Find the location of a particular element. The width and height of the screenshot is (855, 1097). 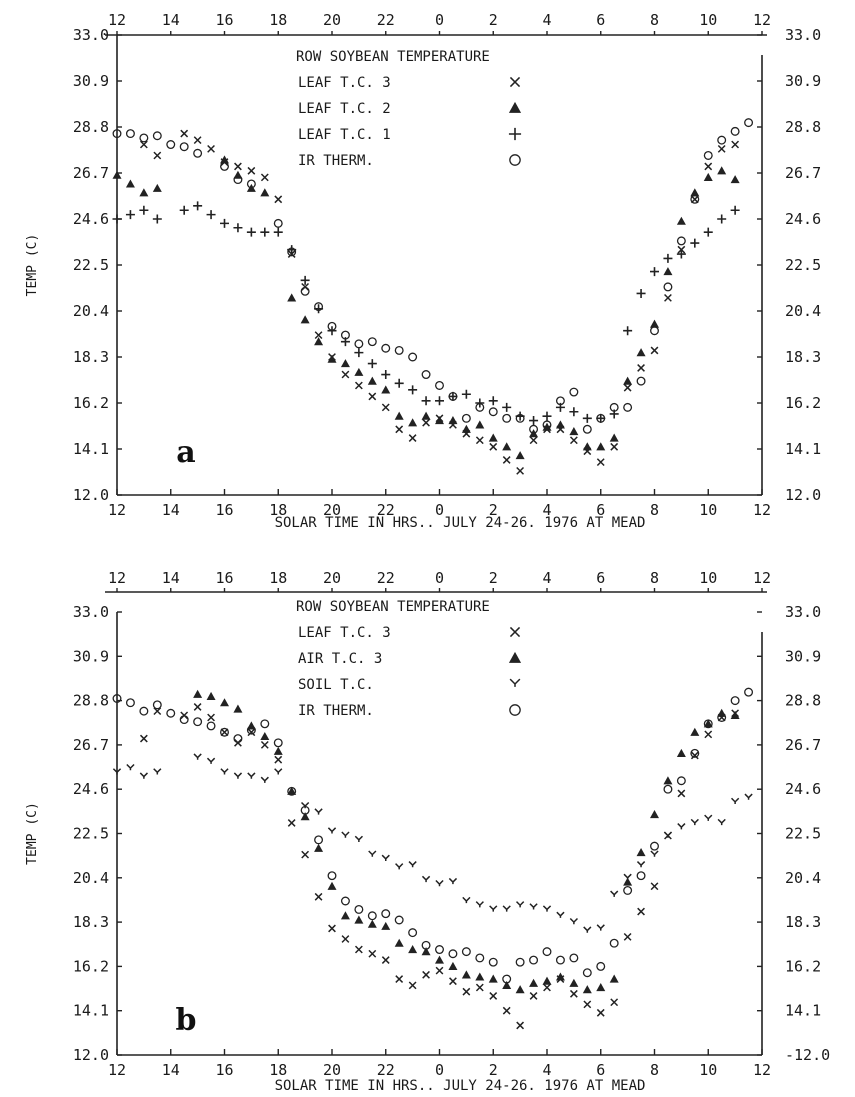

y-tick-label-right: 12.0 is located at coordinates (803, 495).